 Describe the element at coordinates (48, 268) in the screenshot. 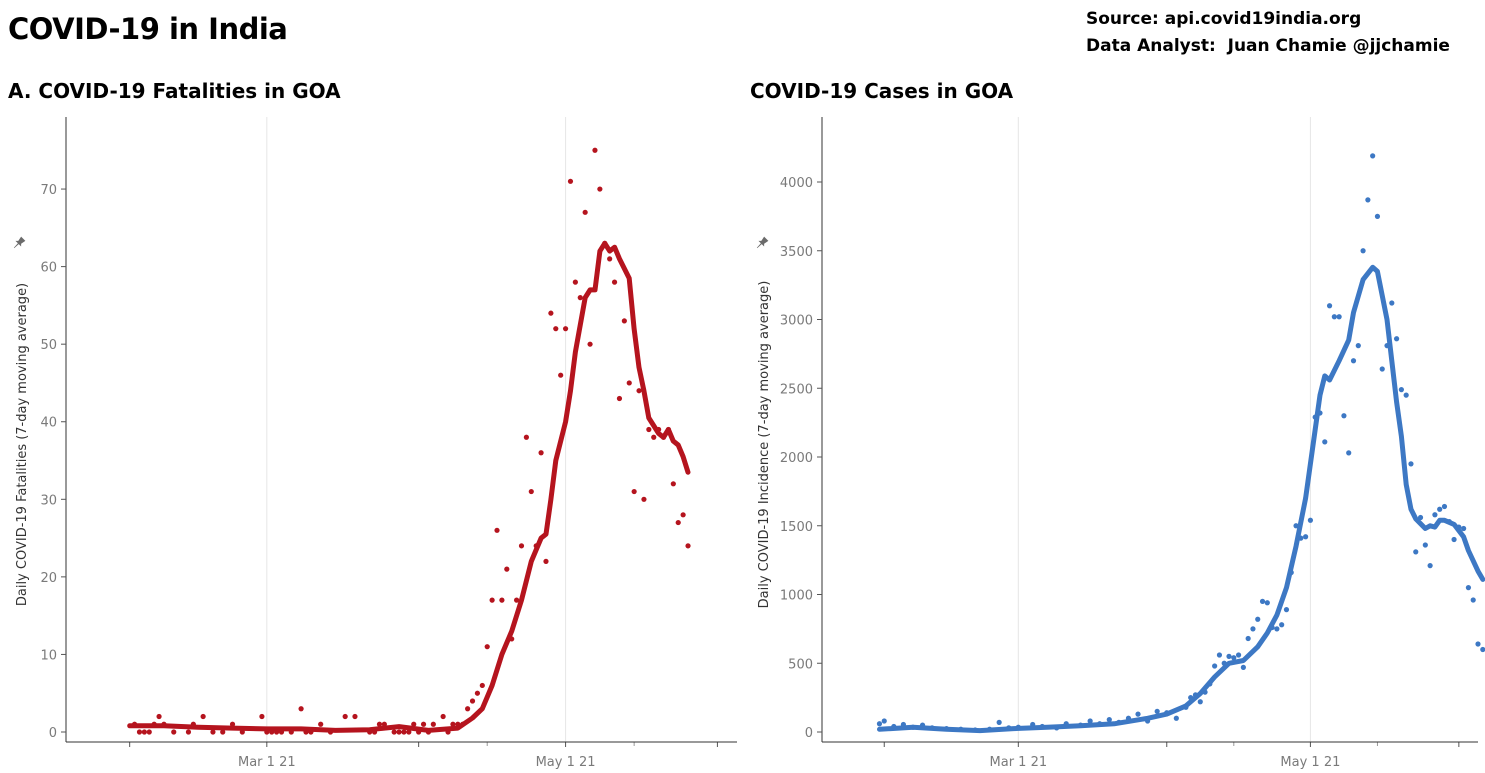

I see `y-tick-label: 60` at that location.